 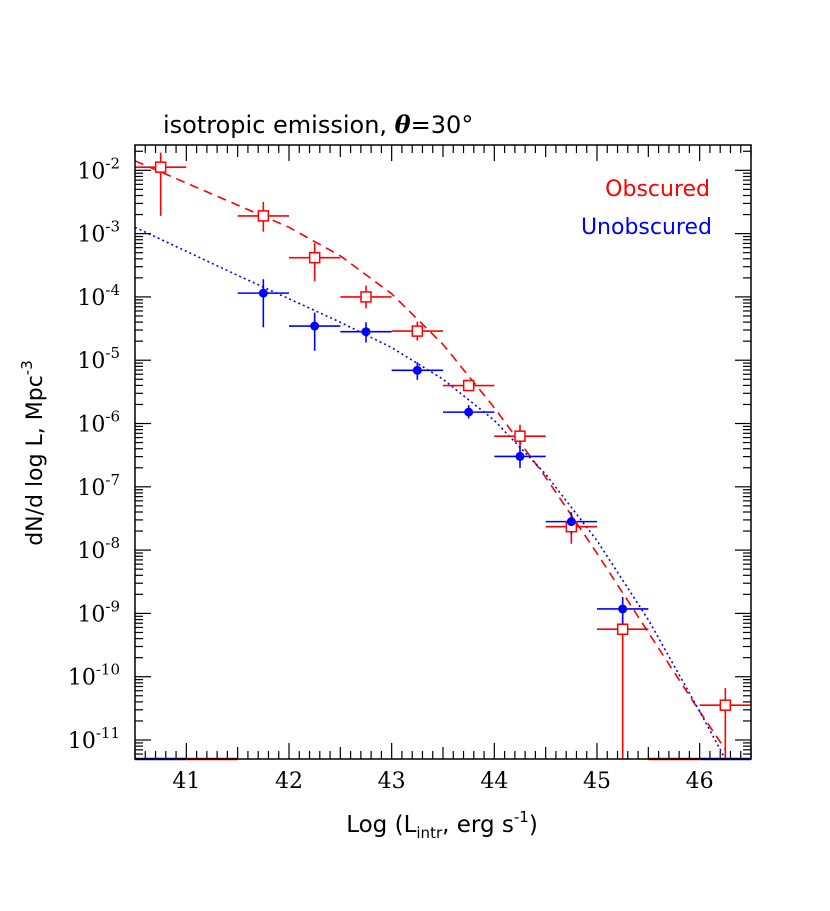 What do you see at coordinates (442, 825) in the screenshot?
I see `x-axis-label: Log (Lintr, erg s-1)` at bounding box center [442, 825].